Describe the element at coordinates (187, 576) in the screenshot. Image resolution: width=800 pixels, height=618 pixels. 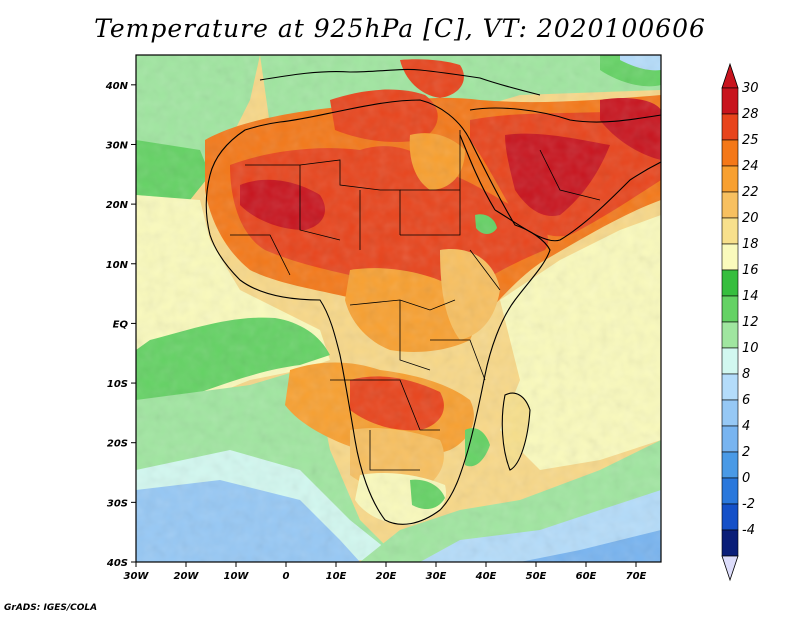
I see `lon-tick-label: 20W` at that location.